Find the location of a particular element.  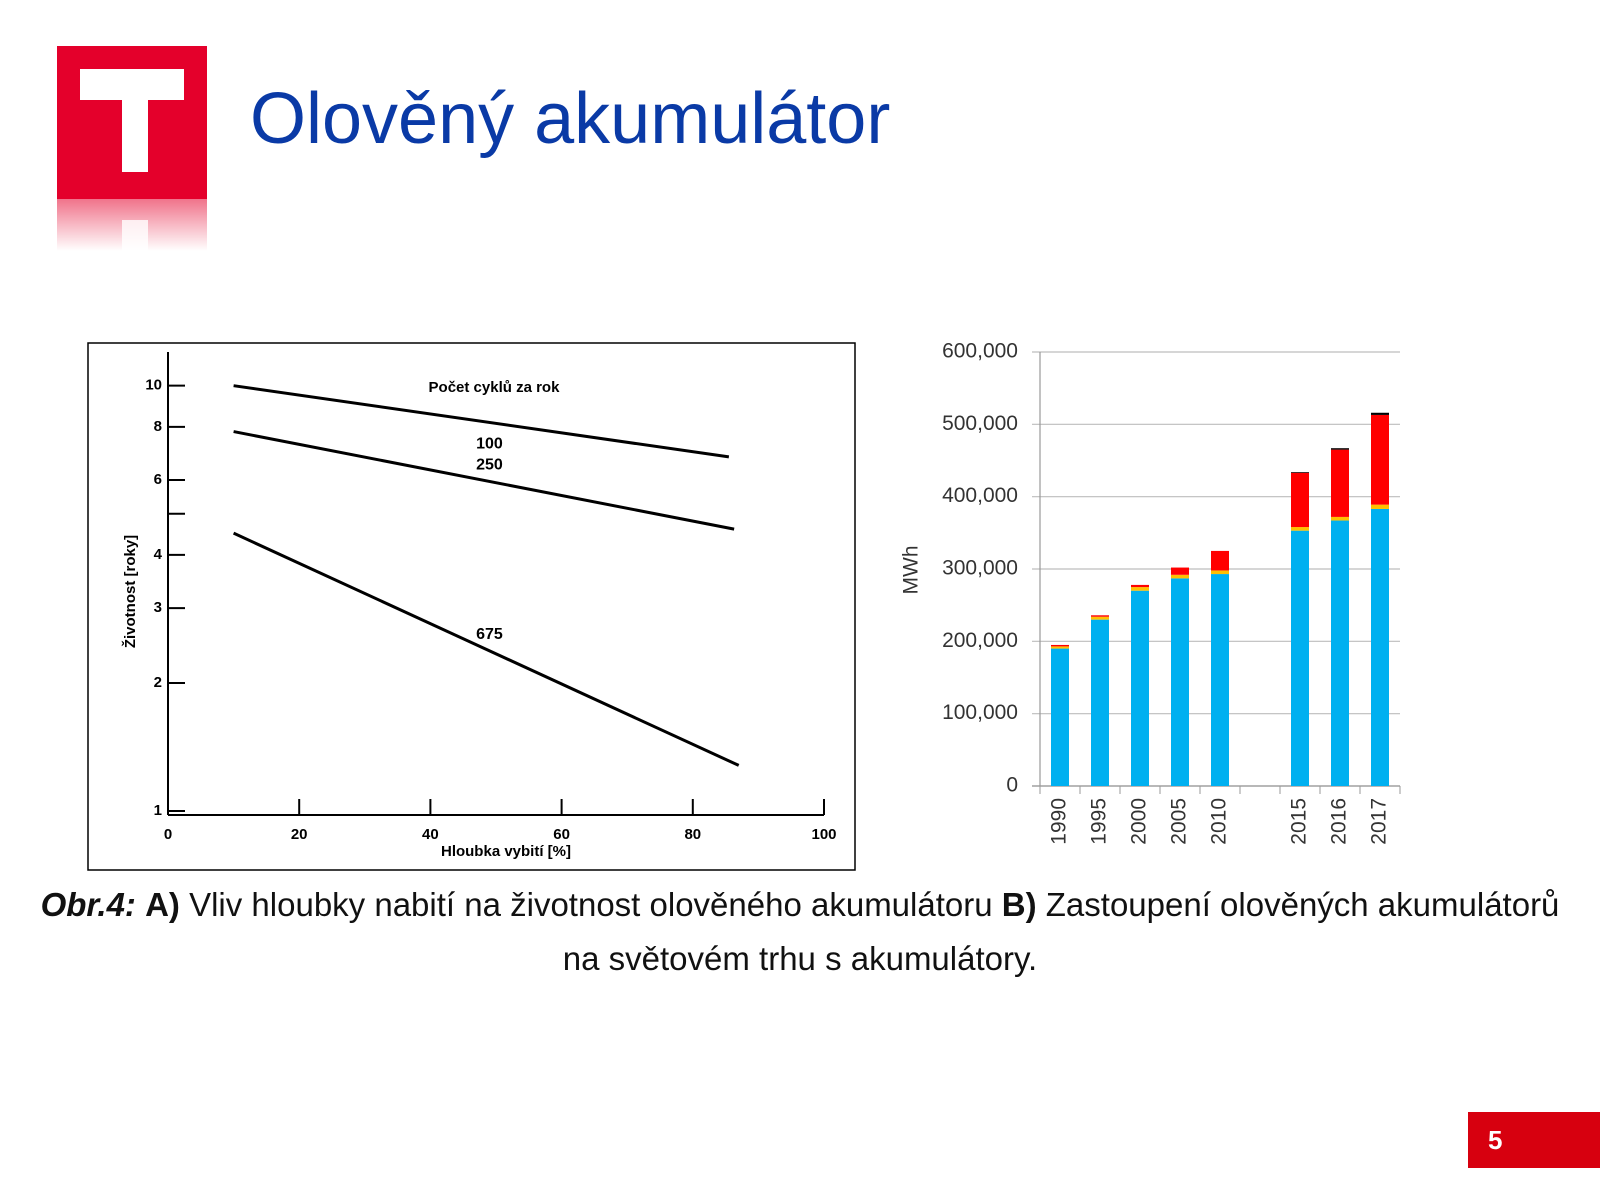

x-tick-label: 2017 is located at coordinates (1379, 821).